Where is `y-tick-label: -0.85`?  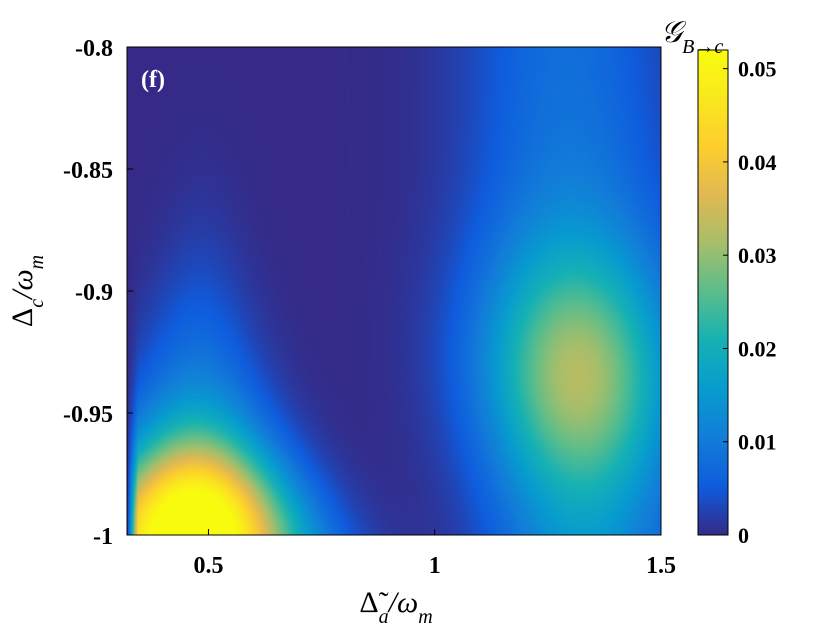 y-tick-label: -0.85 is located at coordinates (88, 171).